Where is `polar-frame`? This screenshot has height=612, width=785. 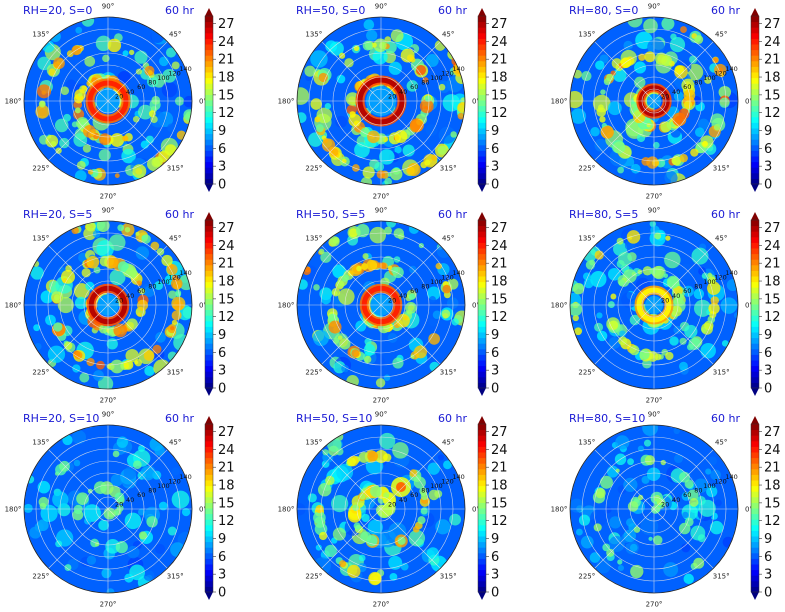 polar-frame is located at coordinates (108, 509).